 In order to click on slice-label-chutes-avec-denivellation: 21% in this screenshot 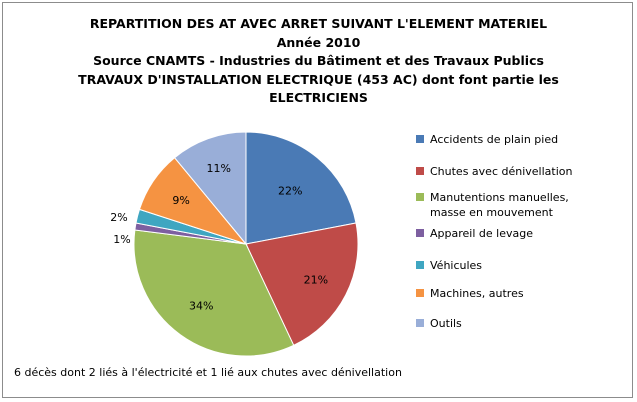, I will do `click(316, 280)`.